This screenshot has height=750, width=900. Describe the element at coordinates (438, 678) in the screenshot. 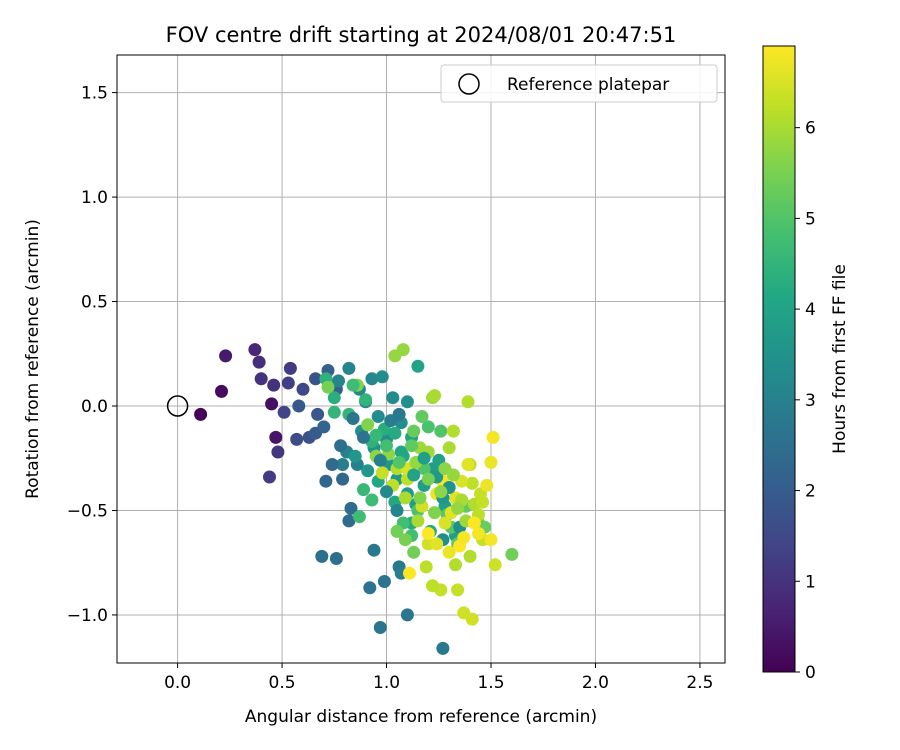

I see `x-axis-ticks: 0.0 0.5 1.0 1.5 2.0 2.5` at that location.